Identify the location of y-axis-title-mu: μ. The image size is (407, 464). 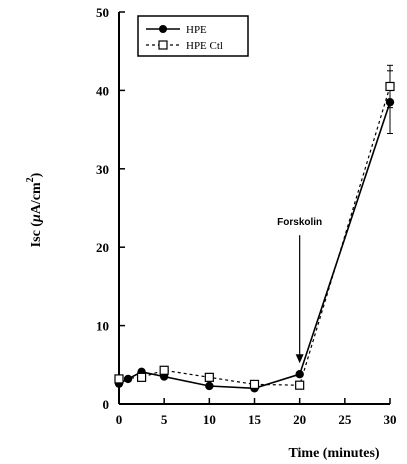
(36, 218).